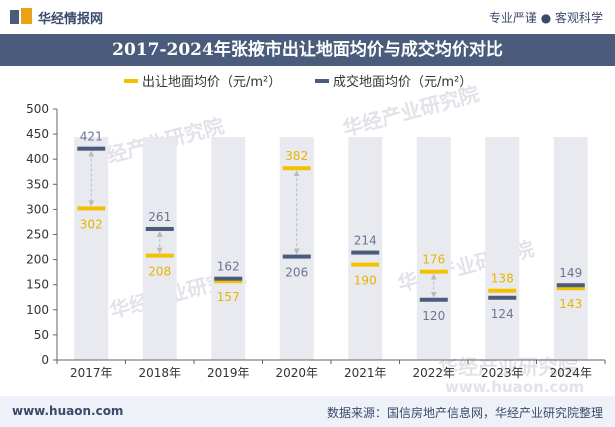 The height and width of the screenshot is (427, 615). What do you see at coordinates (307, 411) in the screenshot?
I see `footer: www.huaon.com 数据来源：国信房地产信息网，华经产业研究院整理` at bounding box center [307, 411].